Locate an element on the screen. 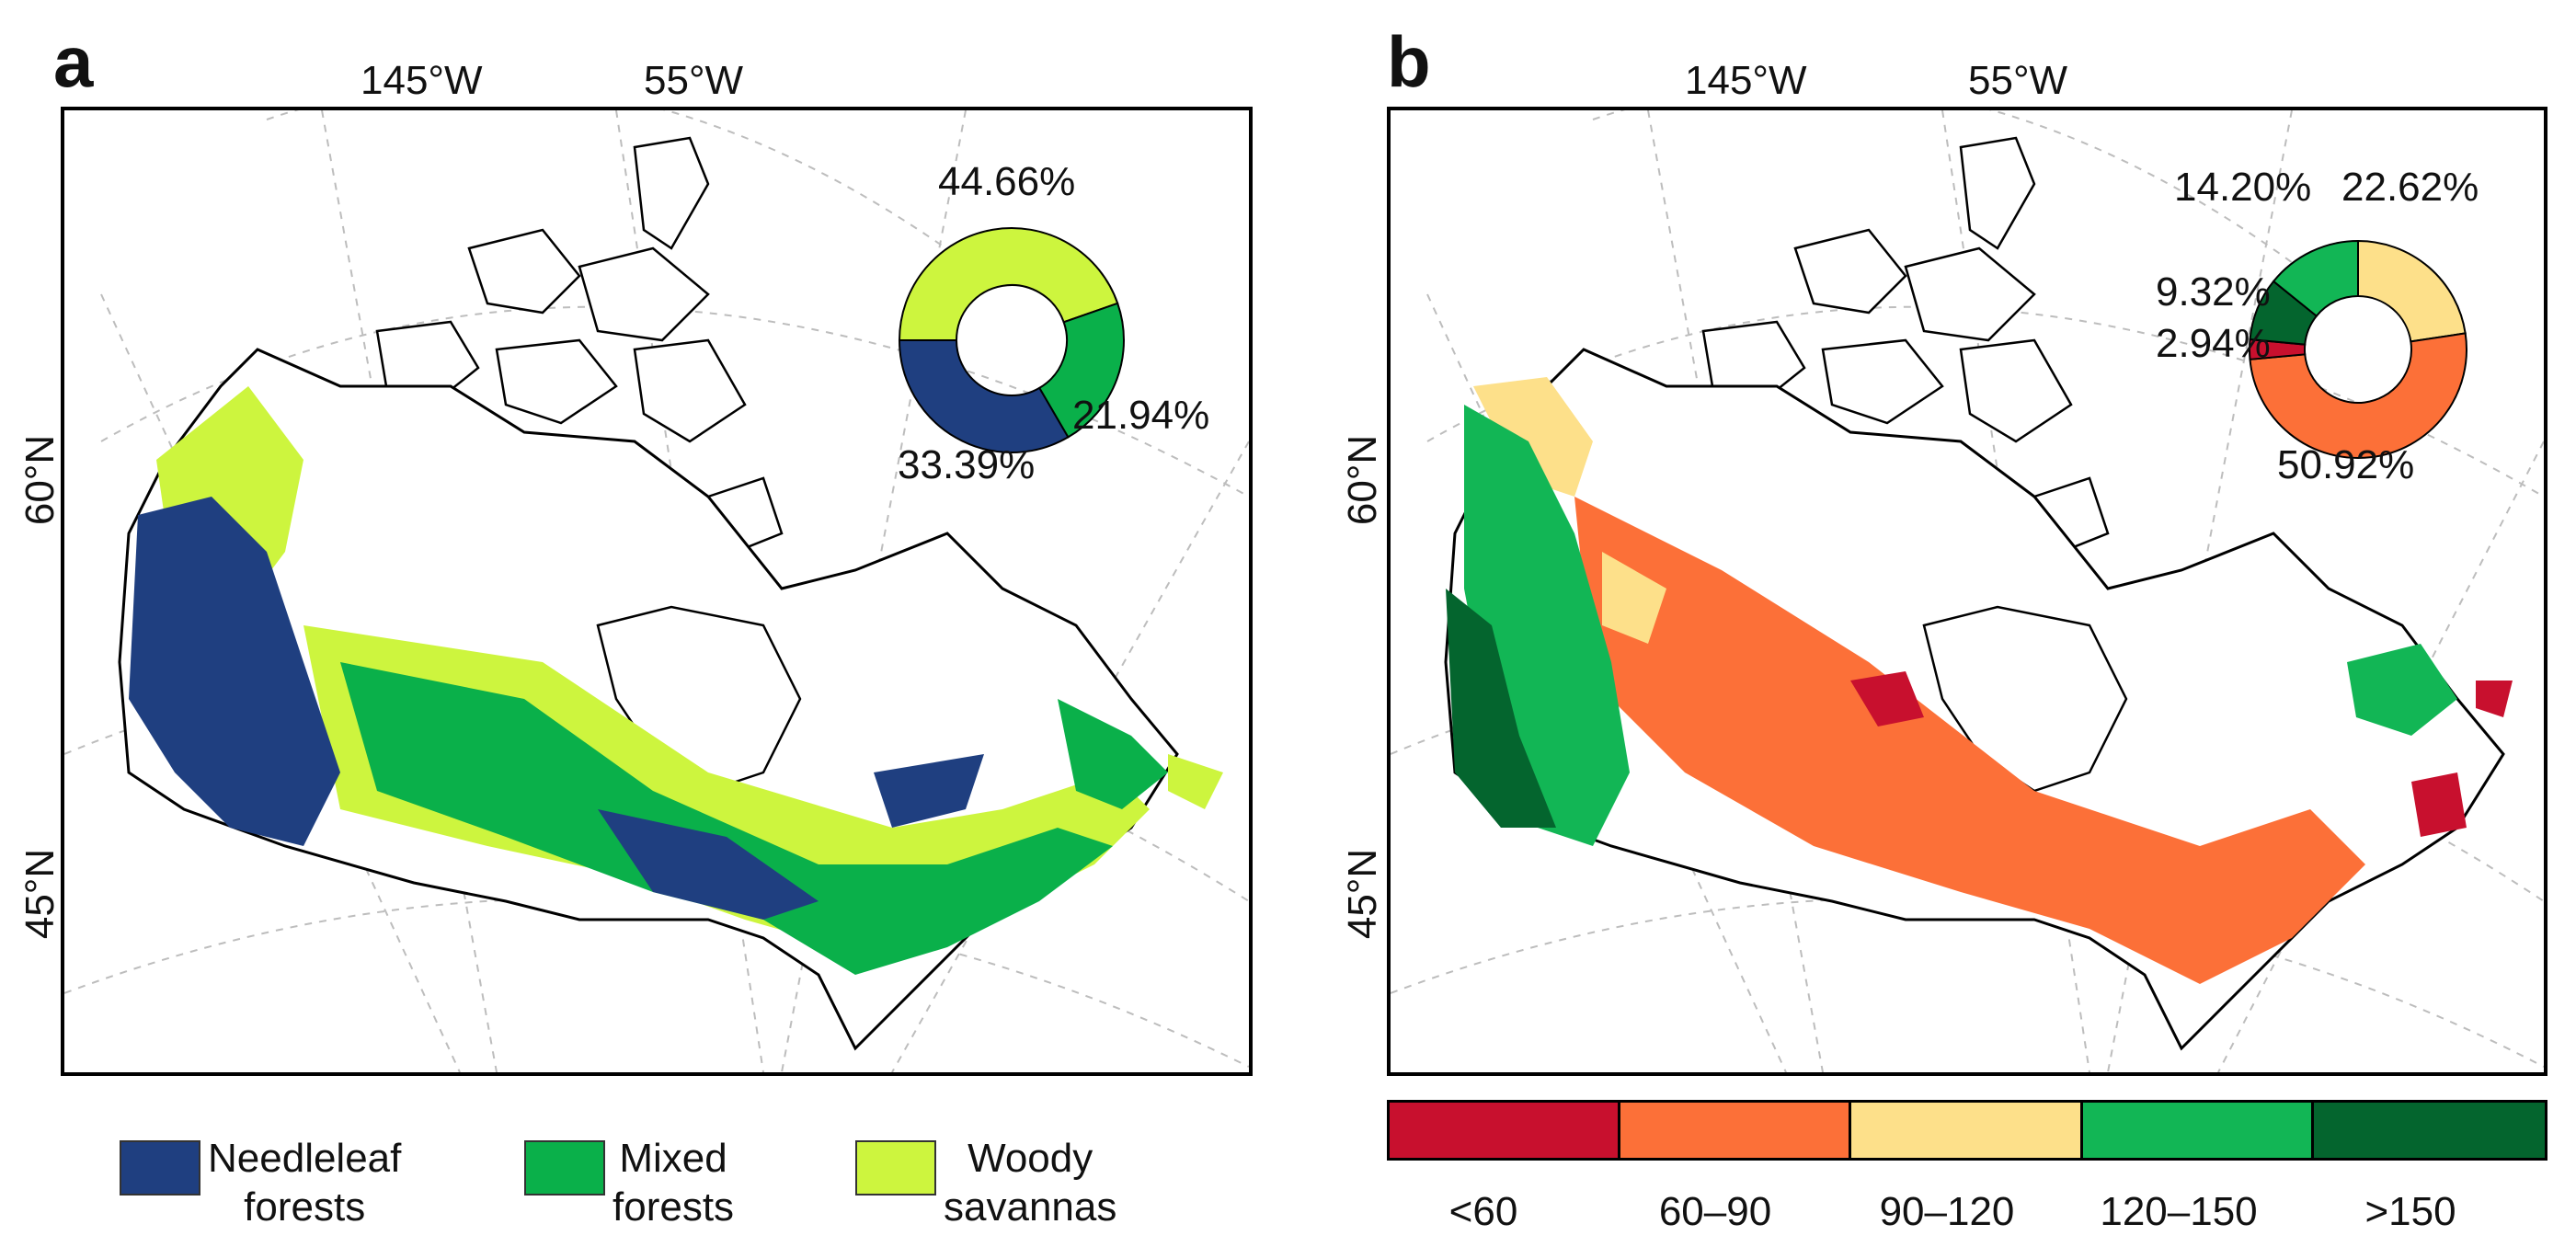  legend-swatch-mixed is located at coordinates (565, 1168).